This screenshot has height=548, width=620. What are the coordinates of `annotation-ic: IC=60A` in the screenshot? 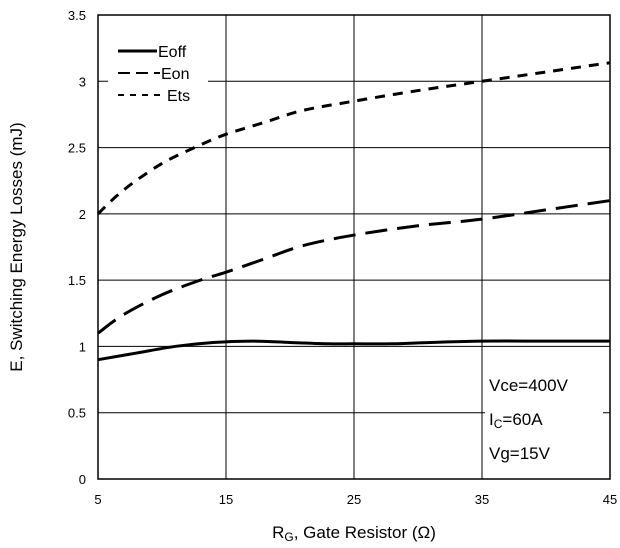 It's located at (516, 420).